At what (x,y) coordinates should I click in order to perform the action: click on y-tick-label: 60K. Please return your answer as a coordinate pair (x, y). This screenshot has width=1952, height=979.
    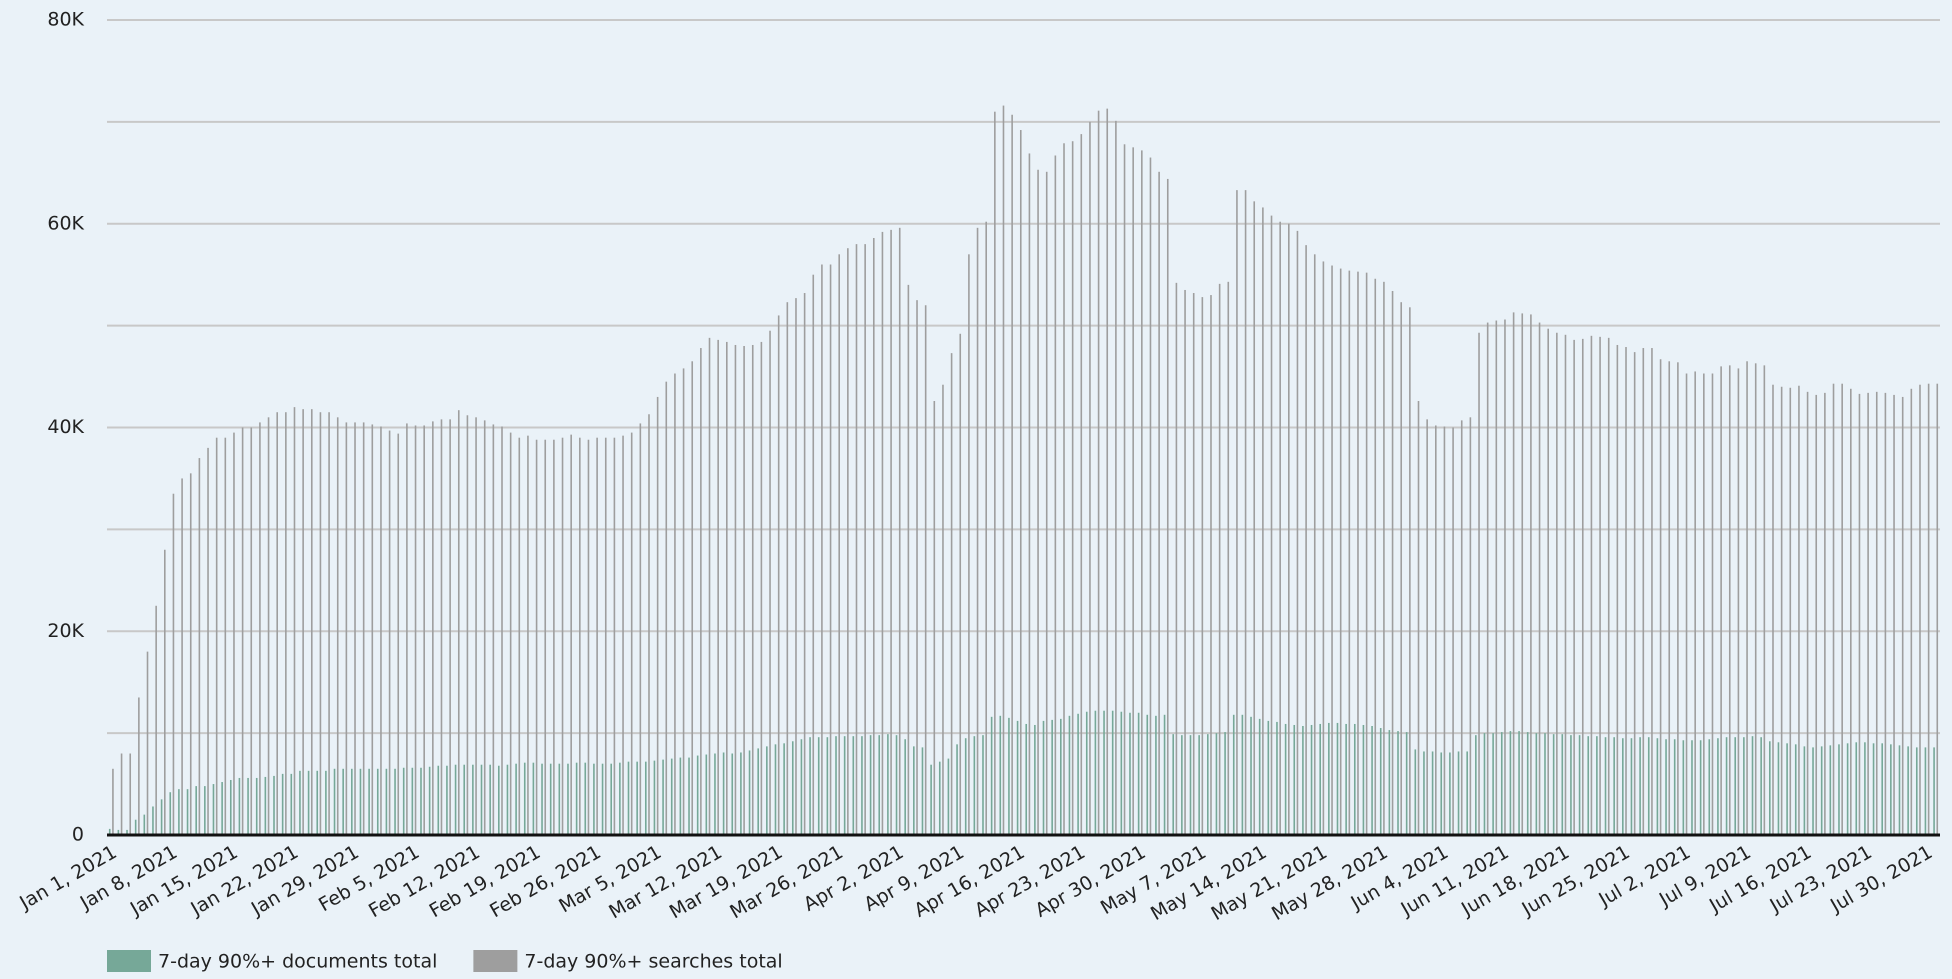
    Looking at the image, I should click on (65, 223).